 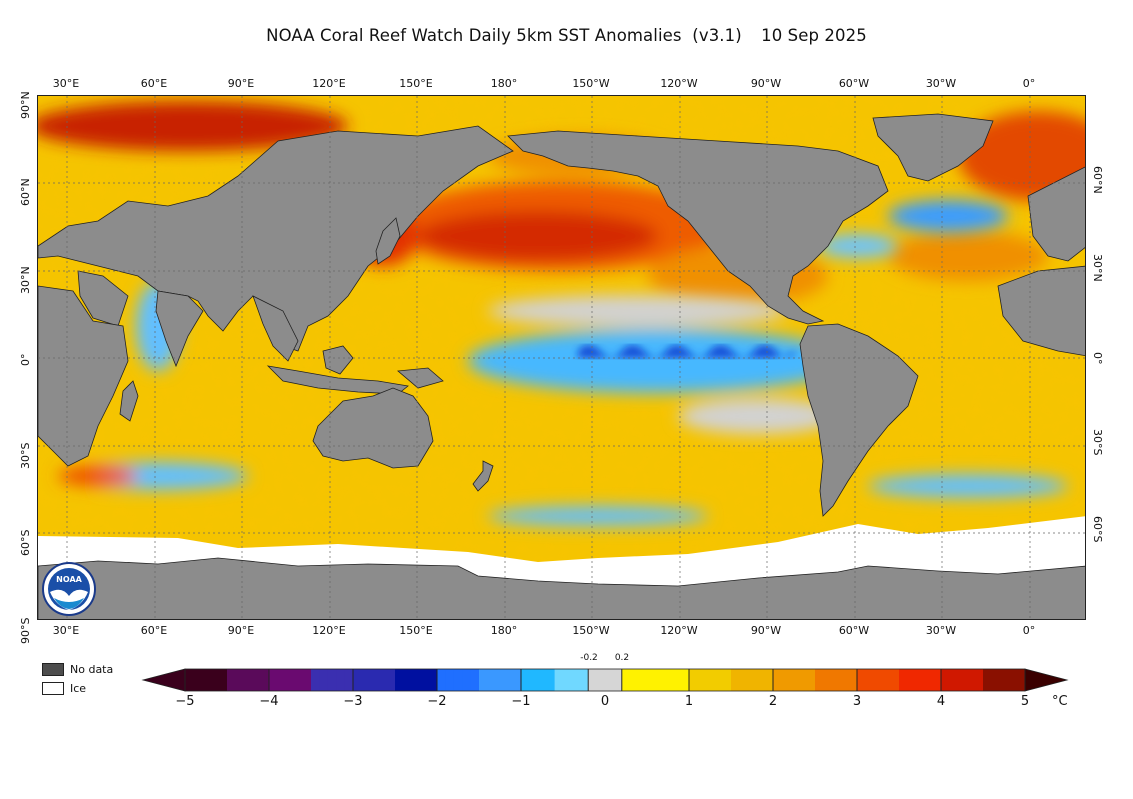 What do you see at coordinates (83, 376) in the screenshot?
I see `land-africa` at bounding box center [83, 376].